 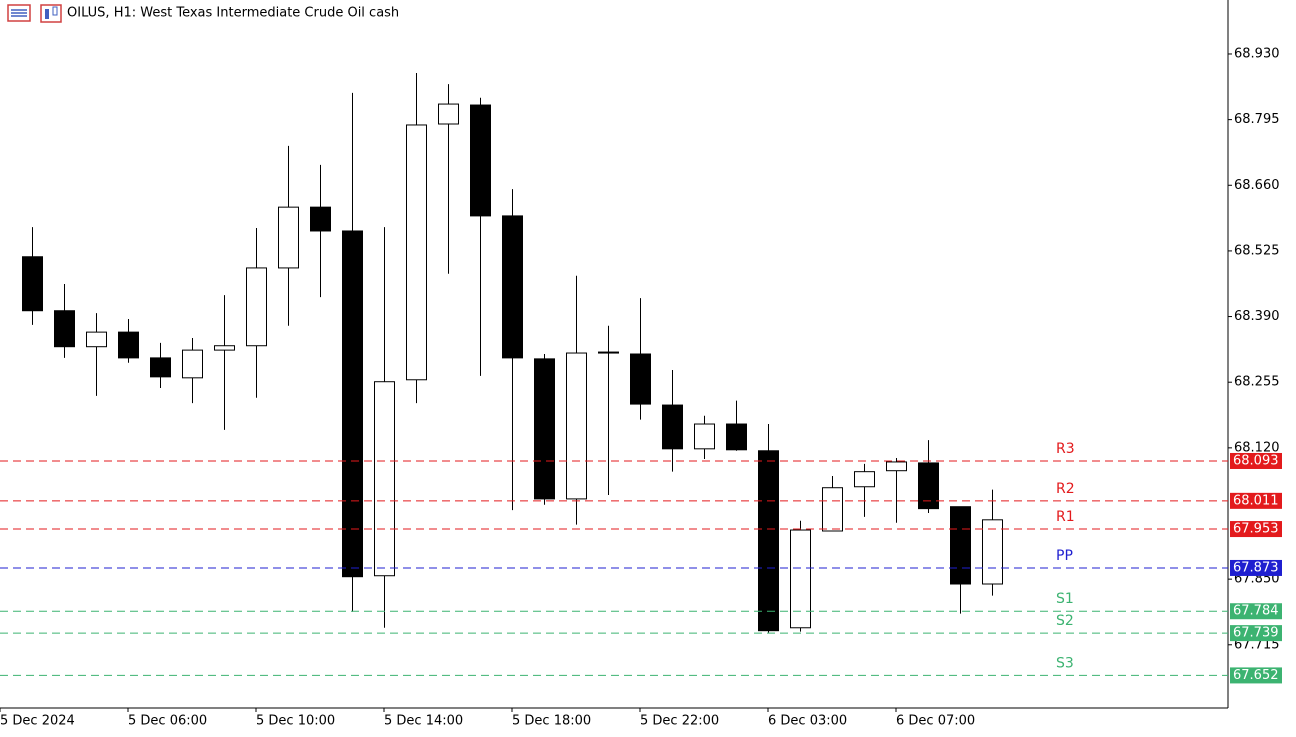 I want to click on y-tick-label: 68.930, so click(x=1257, y=53).